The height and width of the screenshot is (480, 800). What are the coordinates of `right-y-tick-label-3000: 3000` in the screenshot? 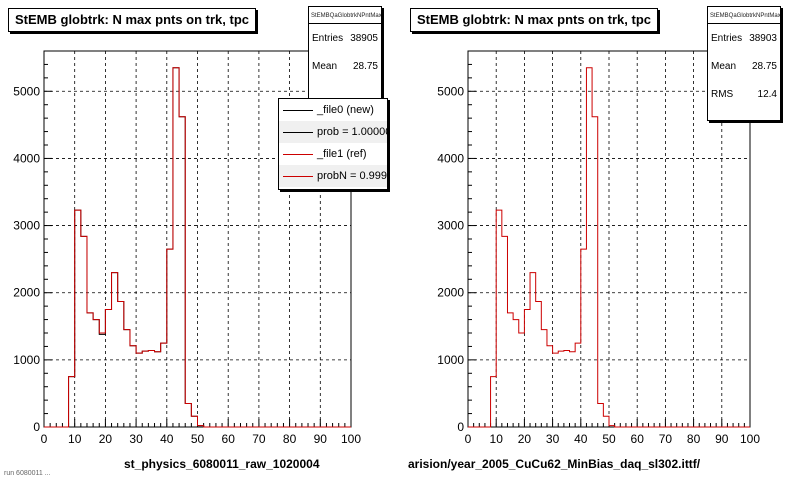 It's located at (450, 226).